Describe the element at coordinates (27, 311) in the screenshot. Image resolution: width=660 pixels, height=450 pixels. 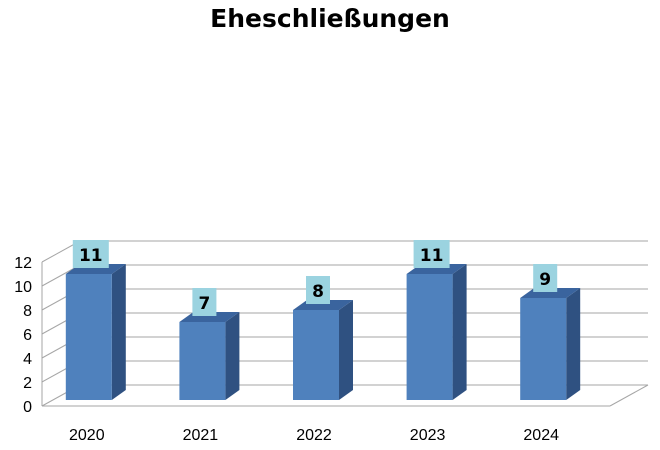
I see `y-tick-label: 8` at that location.